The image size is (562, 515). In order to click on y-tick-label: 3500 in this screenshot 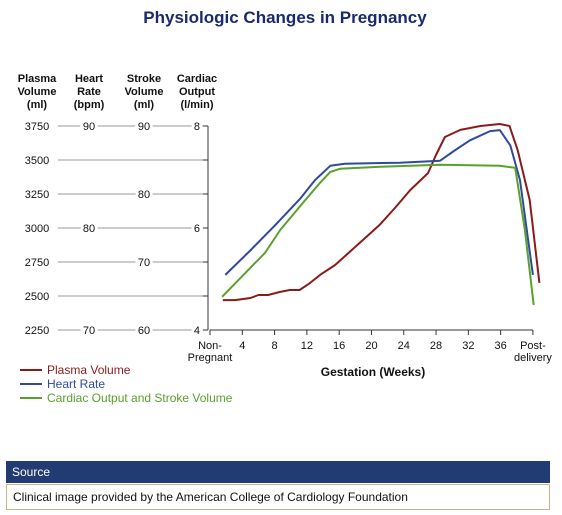, I will do `click(37, 161)`.